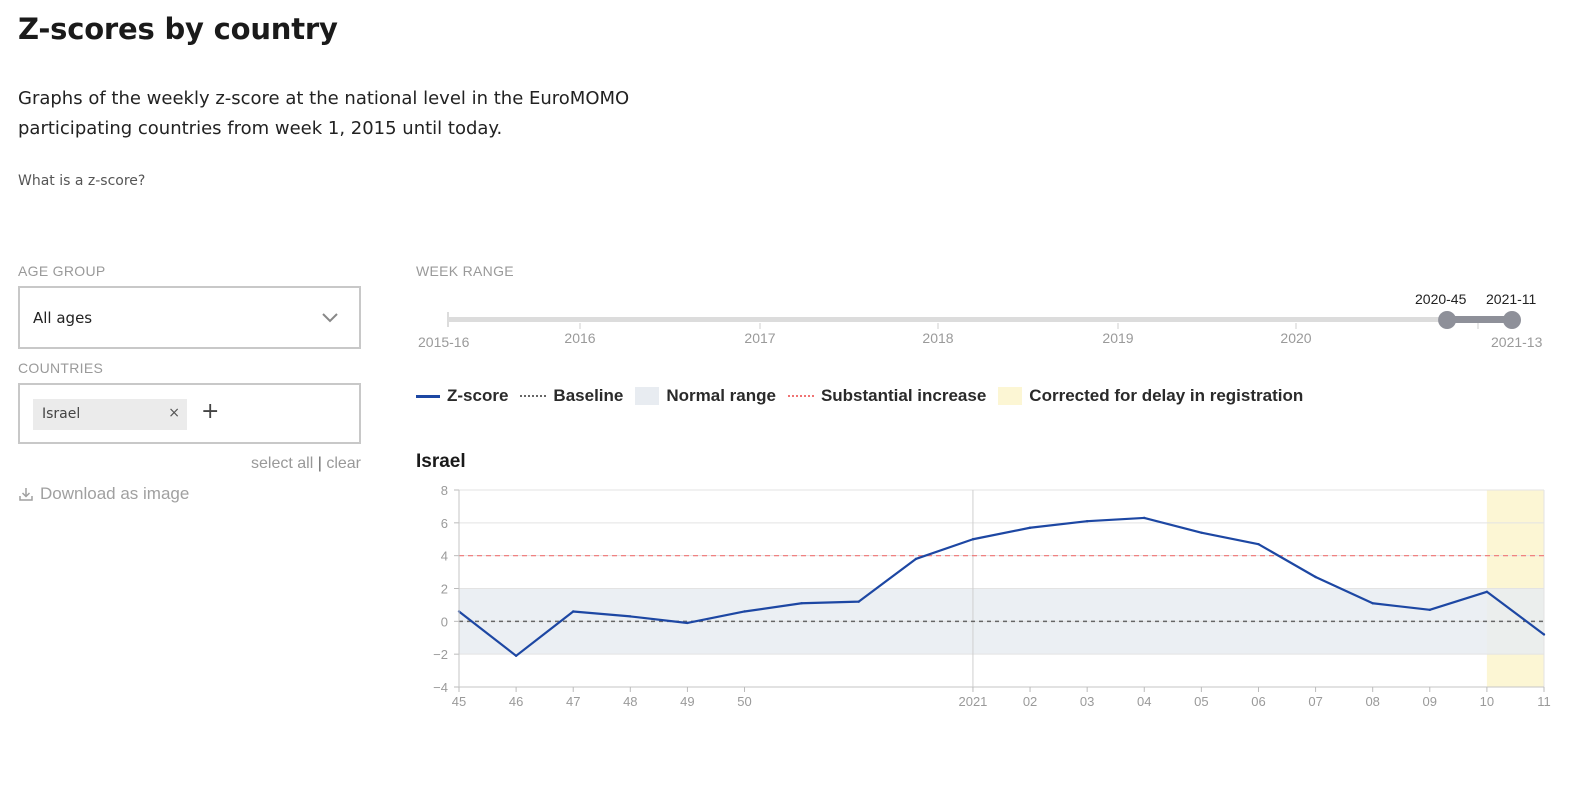 The height and width of the screenshot is (785, 1588). I want to click on y-tick-label: 0, so click(444, 621).